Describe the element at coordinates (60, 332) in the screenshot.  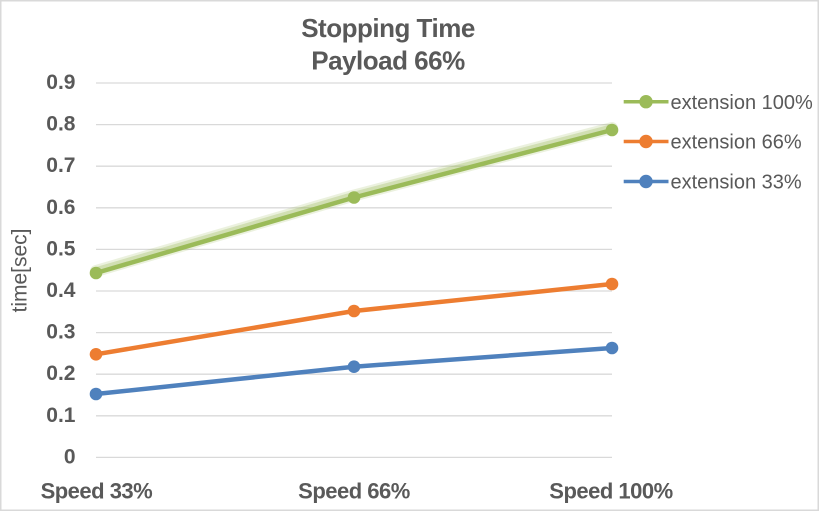
I see `svg-text: 0.3` at that location.